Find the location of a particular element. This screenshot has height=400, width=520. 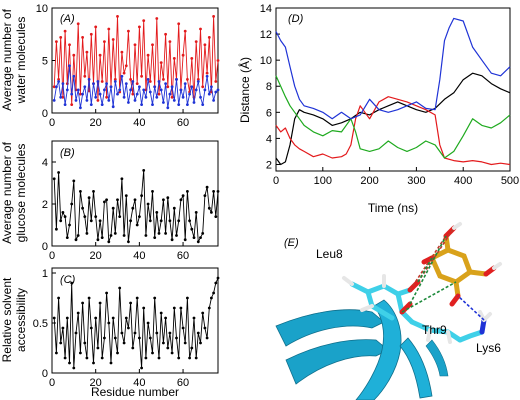

panel-d-yticks: 2 4 6 8 10 12 14 is located at coordinates (270, 87).